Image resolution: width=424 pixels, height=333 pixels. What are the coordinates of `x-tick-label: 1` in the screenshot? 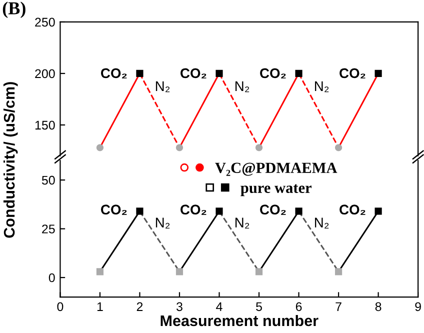 It's located at (100, 306).